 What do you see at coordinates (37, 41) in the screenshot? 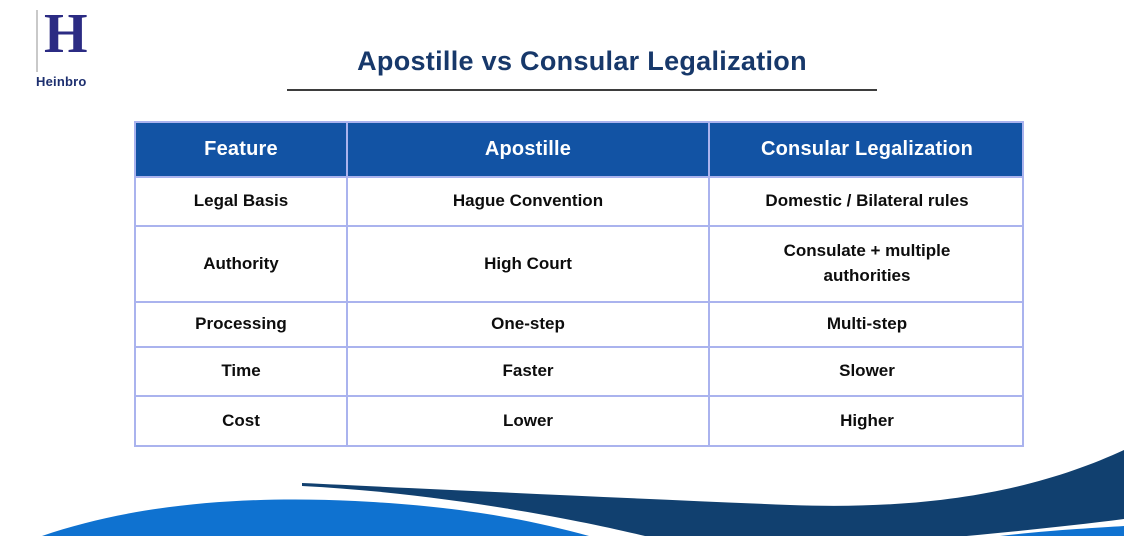
I see `logo-divider-bar` at bounding box center [37, 41].